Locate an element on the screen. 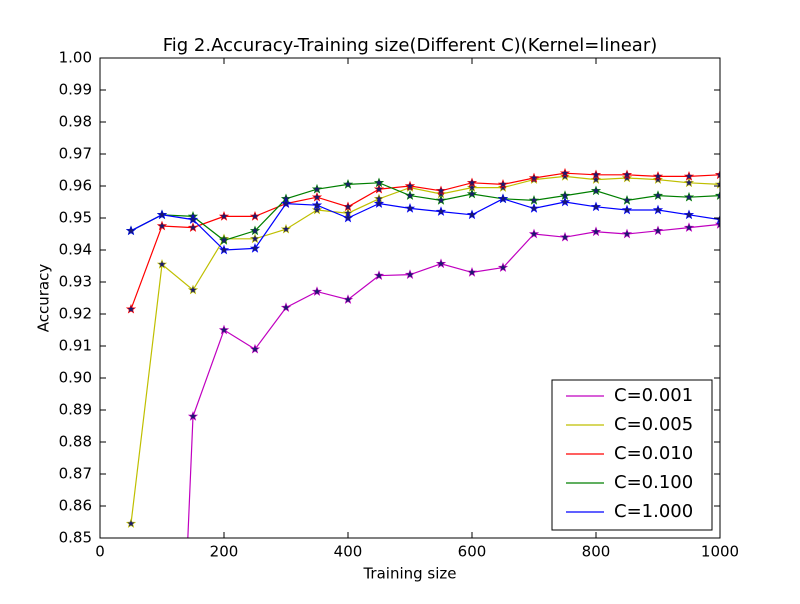 This screenshot has height=604, width=800. x-tick-label: 800 is located at coordinates (596, 552).